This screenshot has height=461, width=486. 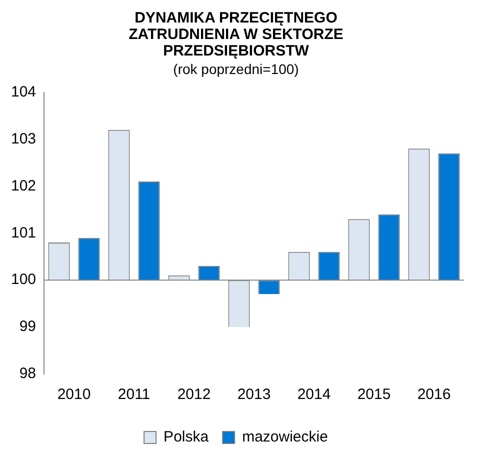 What do you see at coordinates (374, 395) in the screenshot?
I see `x-tick-label: 2015` at bounding box center [374, 395].